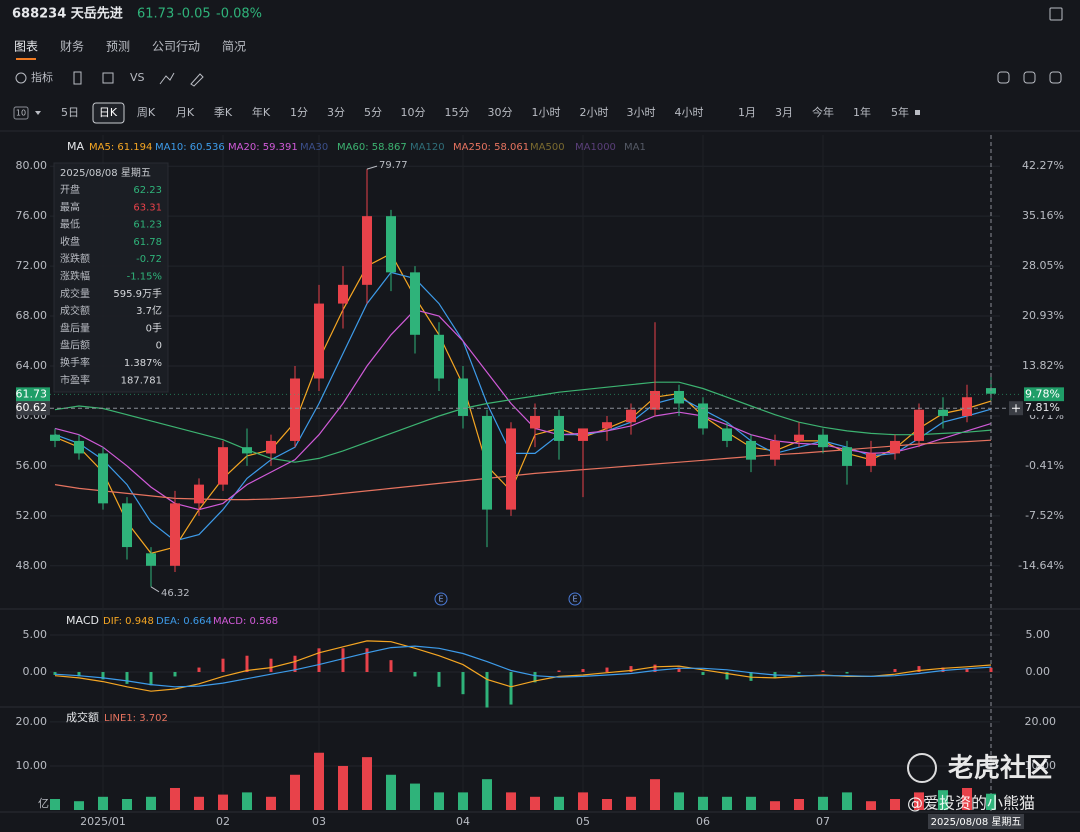 The image size is (1080, 832). Describe the element at coordinates (108, 78) in the screenshot. I see `draw-icon` at that location.